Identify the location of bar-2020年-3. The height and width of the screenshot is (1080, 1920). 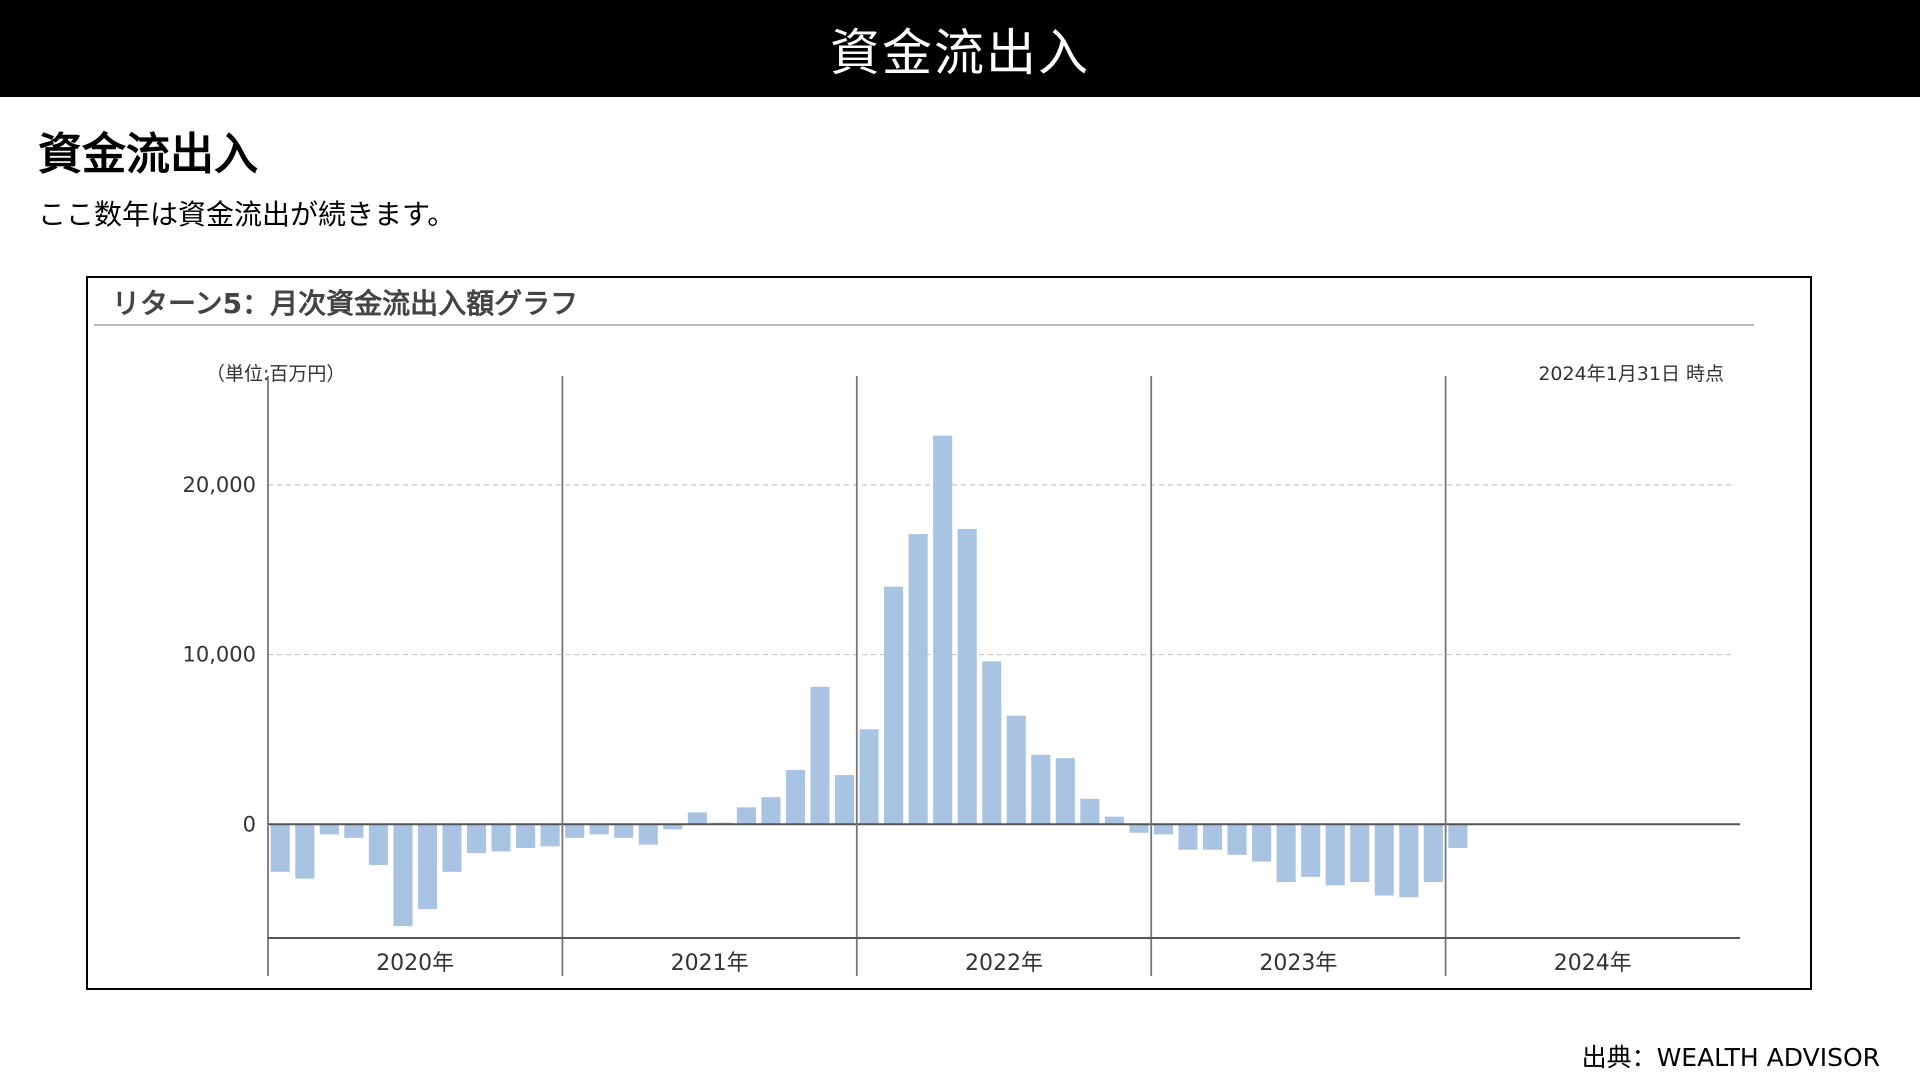
(329, 829).